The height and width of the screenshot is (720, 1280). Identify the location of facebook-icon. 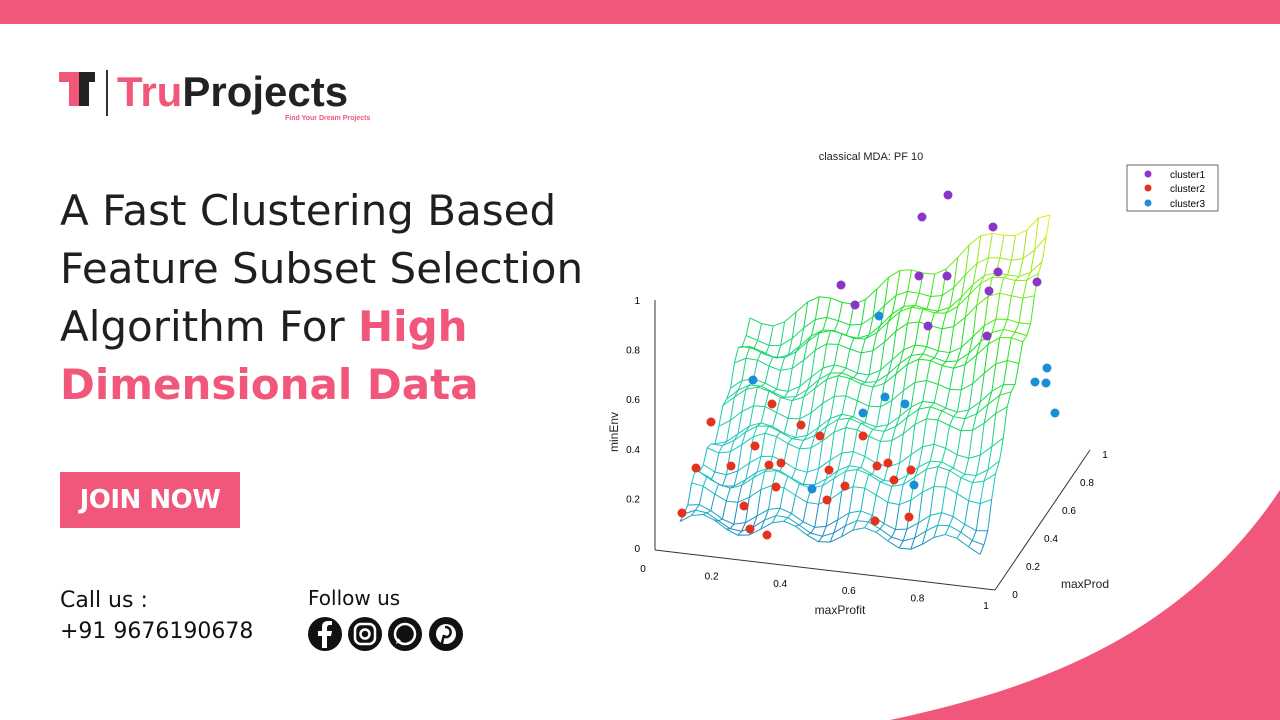
(325, 634).